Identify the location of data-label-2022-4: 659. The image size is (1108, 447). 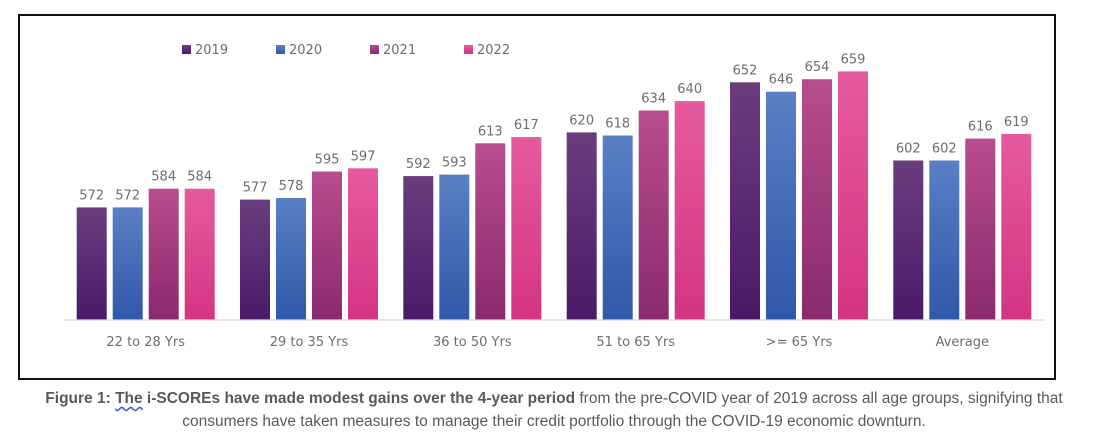
(853, 59).